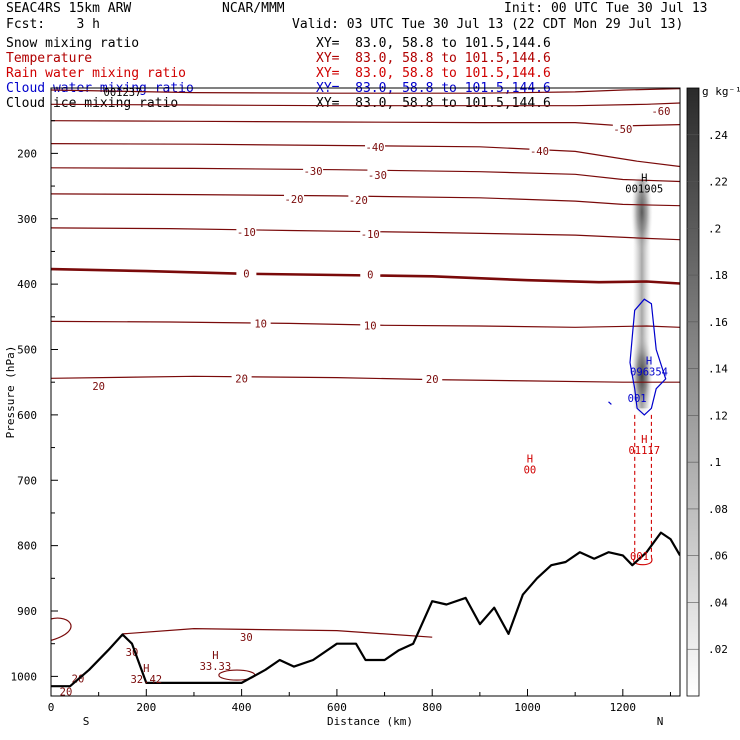 This screenshot has width=740, height=740. Describe the element at coordinates (718, 135) in the screenshot. I see `color-legend-tick: .24` at that location.